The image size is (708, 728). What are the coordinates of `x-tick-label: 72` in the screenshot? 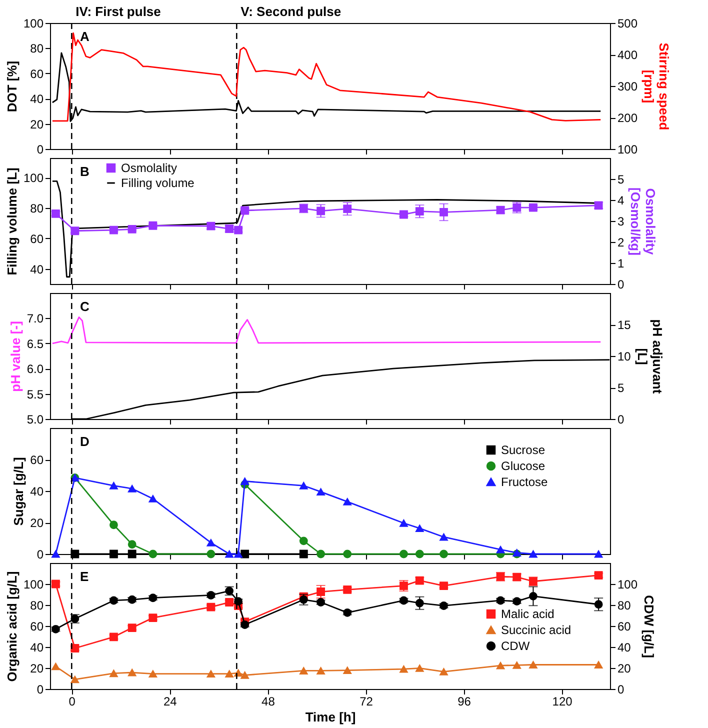 It's located at (367, 701).